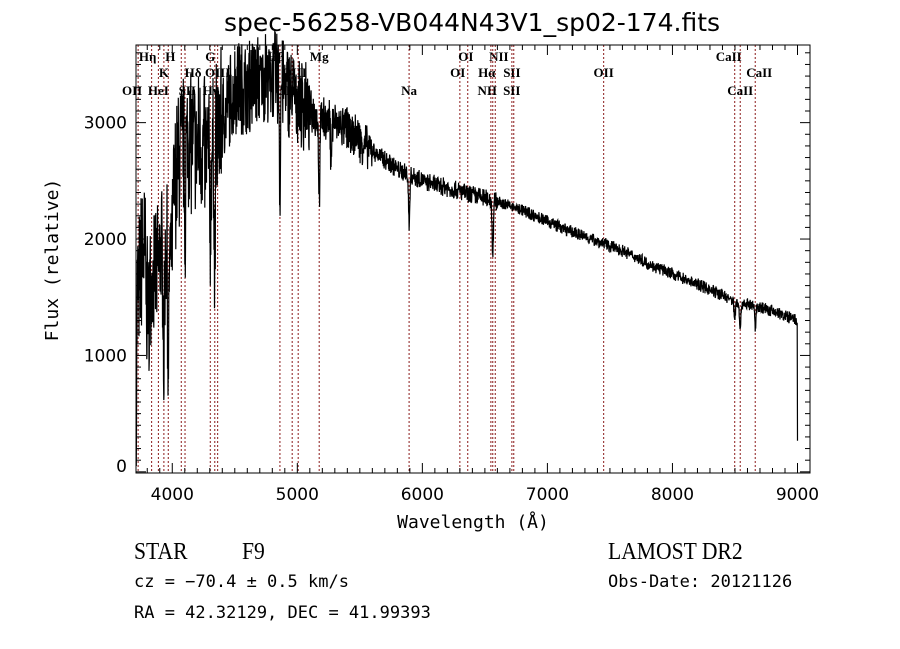 The width and height of the screenshot is (900, 649). What do you see at coordinates (105, 356) in the screenshot?
I see `y-tick-label: 1000` at bounding box center [105, 356].